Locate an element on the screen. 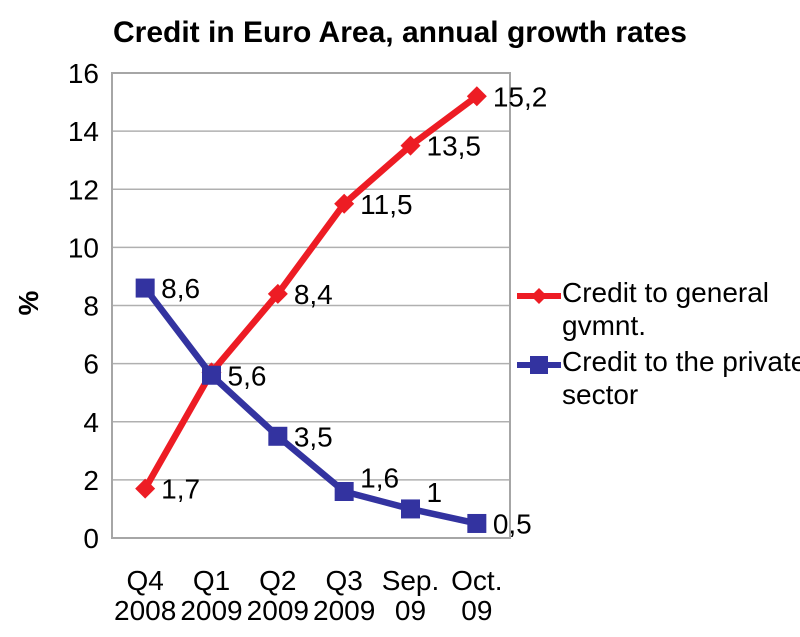  legend-label: Credit to general gvmnt. is located at coordinates (665, 309).